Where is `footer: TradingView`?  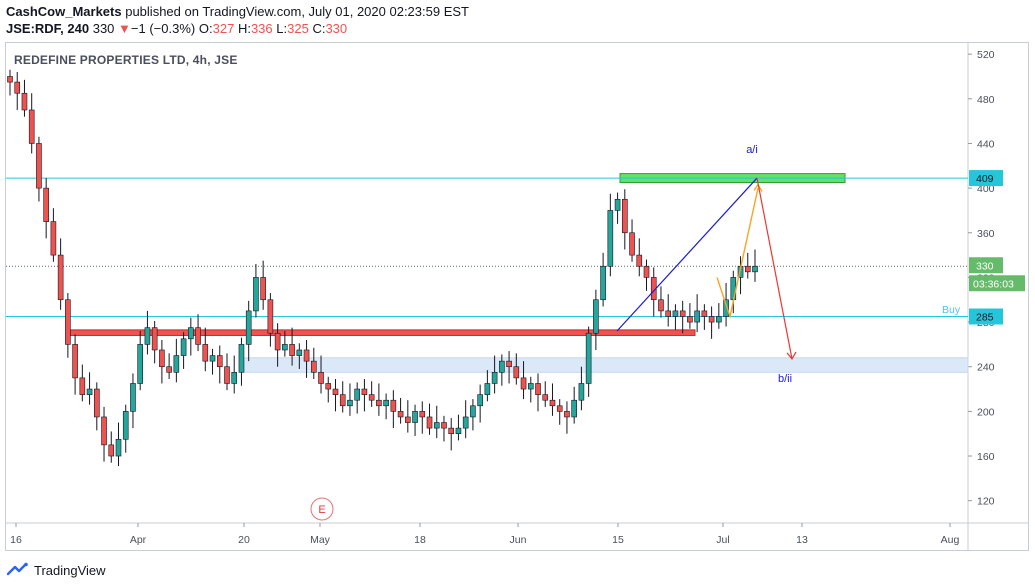
footer: TradingView is located at coordinates (56, 570).